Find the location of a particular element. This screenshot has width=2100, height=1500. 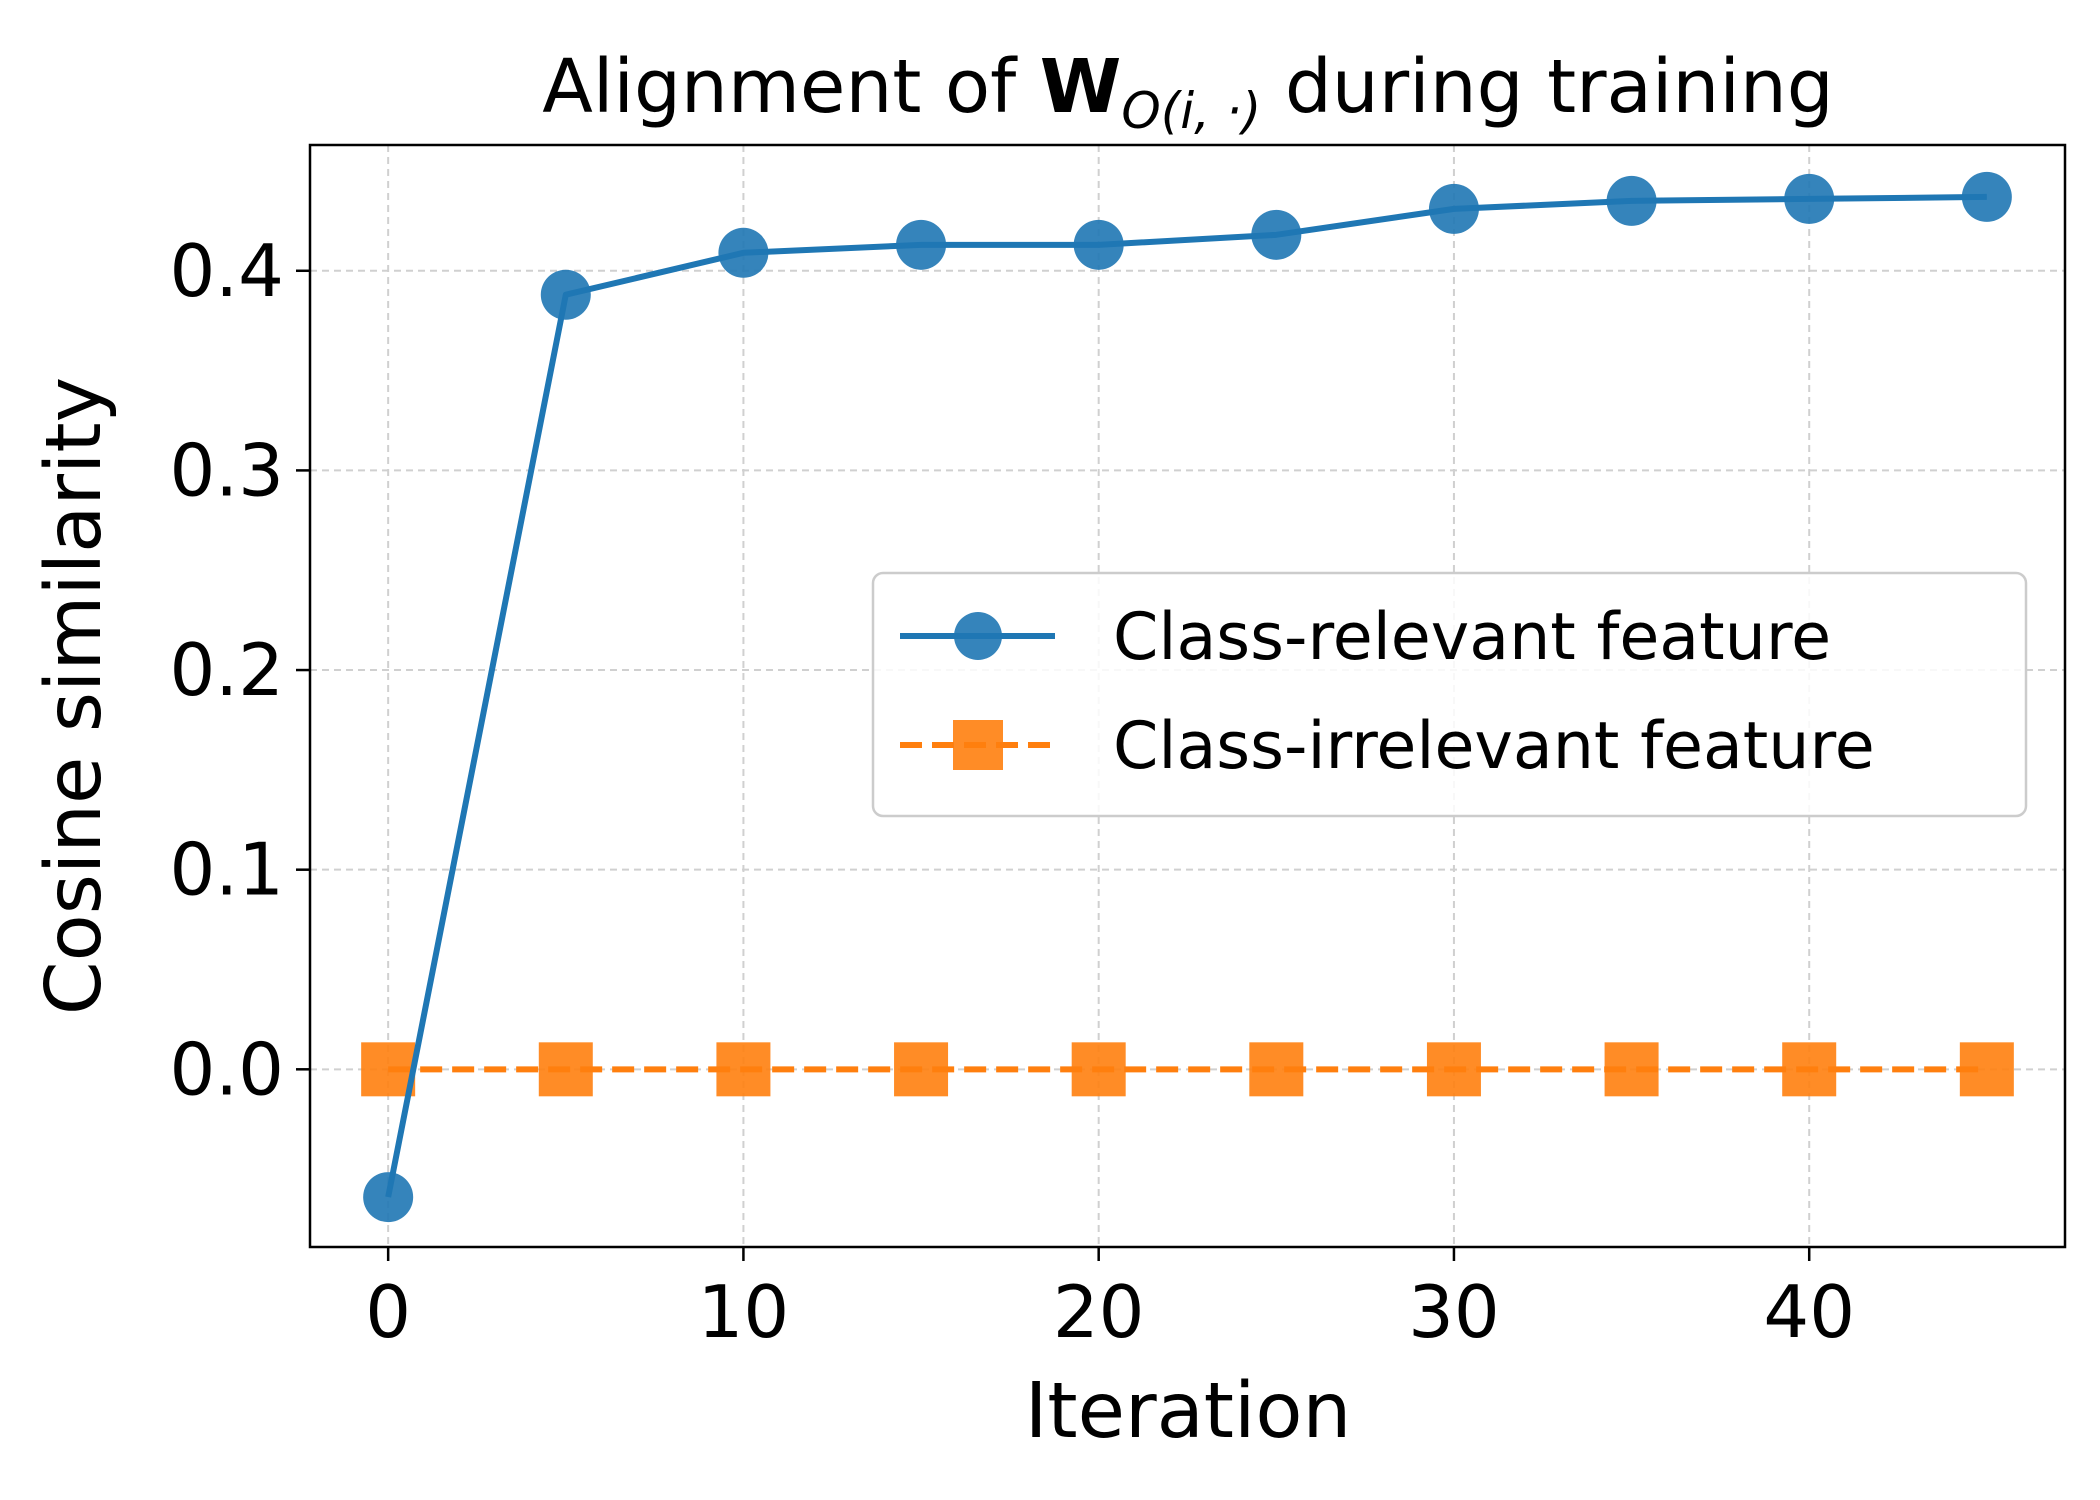

y-tick-label: 0.1 is located at coordinates (226, 870).